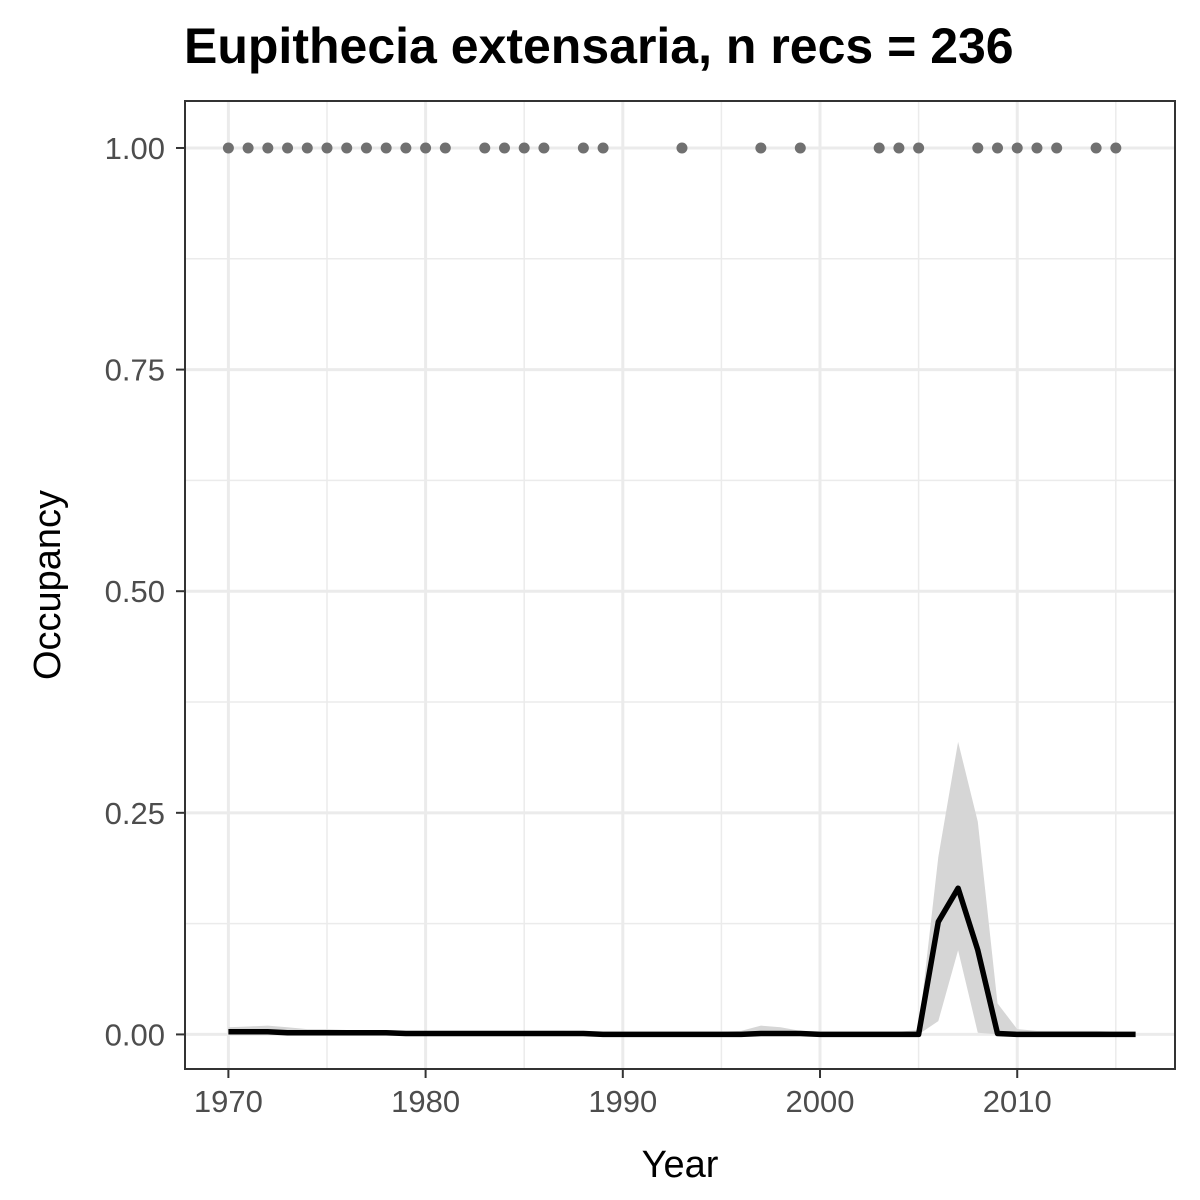 Image resolution: width=1200 pixels, height=1200 pixels. I want to click on y-axis: 0.00 0.25 0.50 0.75 1.00, so click(145, 591).